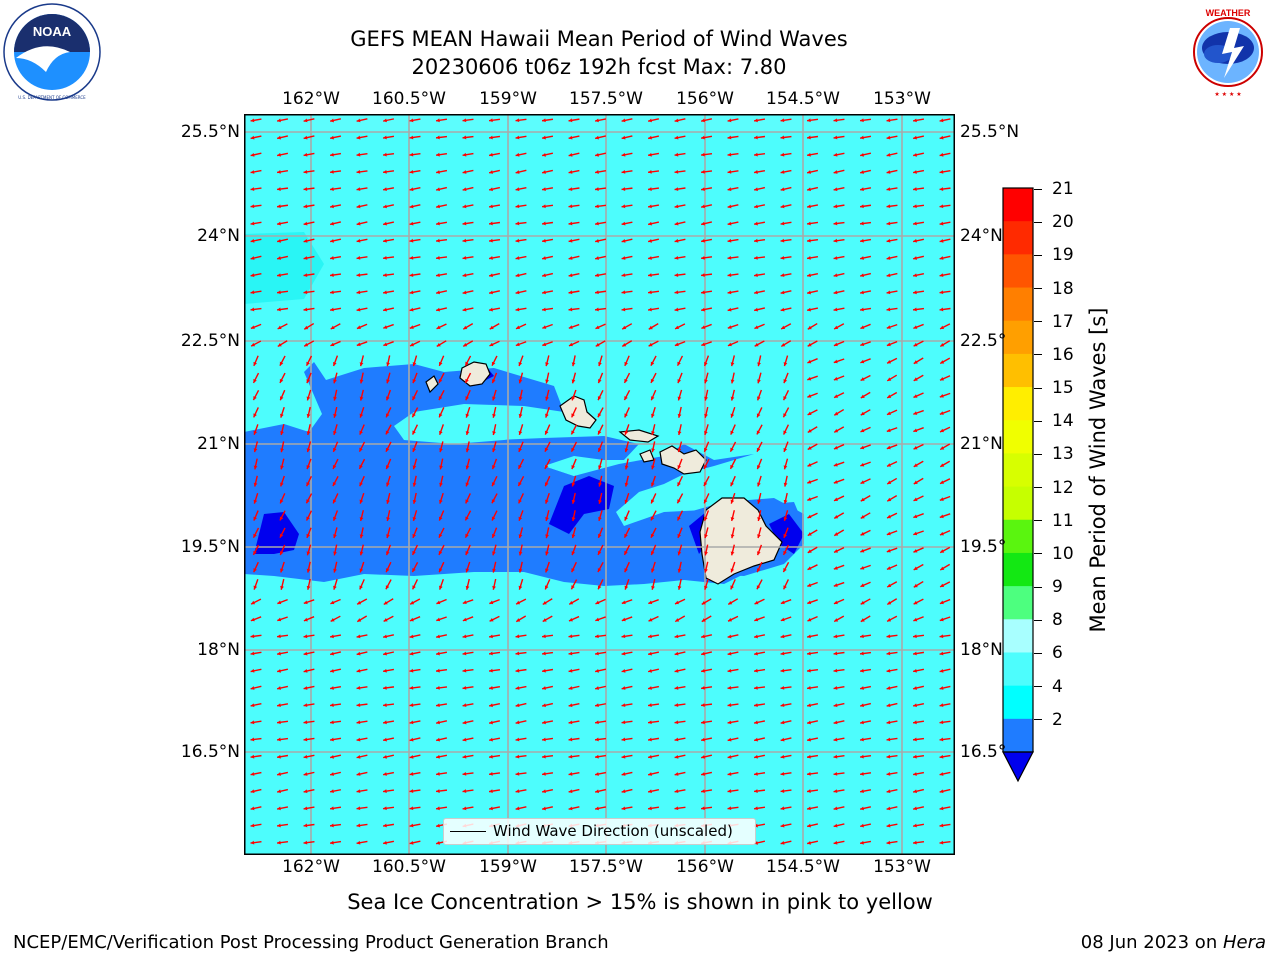 Image resolution: width=1280 pixels, height=960 pixels. What do you see at coordinates (803, 867) in the screenshot?
I see `lon-tick-bottom: 154.5°W` at bounding box center [803, 867].